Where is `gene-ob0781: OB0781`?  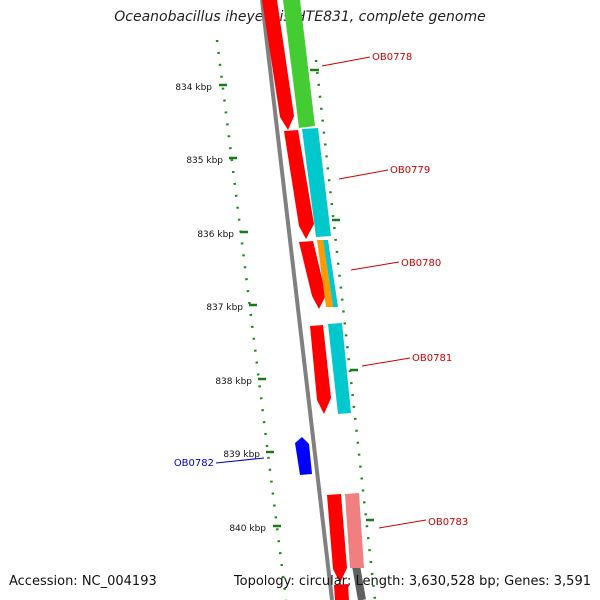 gene-ob0781: OB0781 is located at coordinates (381, 368).